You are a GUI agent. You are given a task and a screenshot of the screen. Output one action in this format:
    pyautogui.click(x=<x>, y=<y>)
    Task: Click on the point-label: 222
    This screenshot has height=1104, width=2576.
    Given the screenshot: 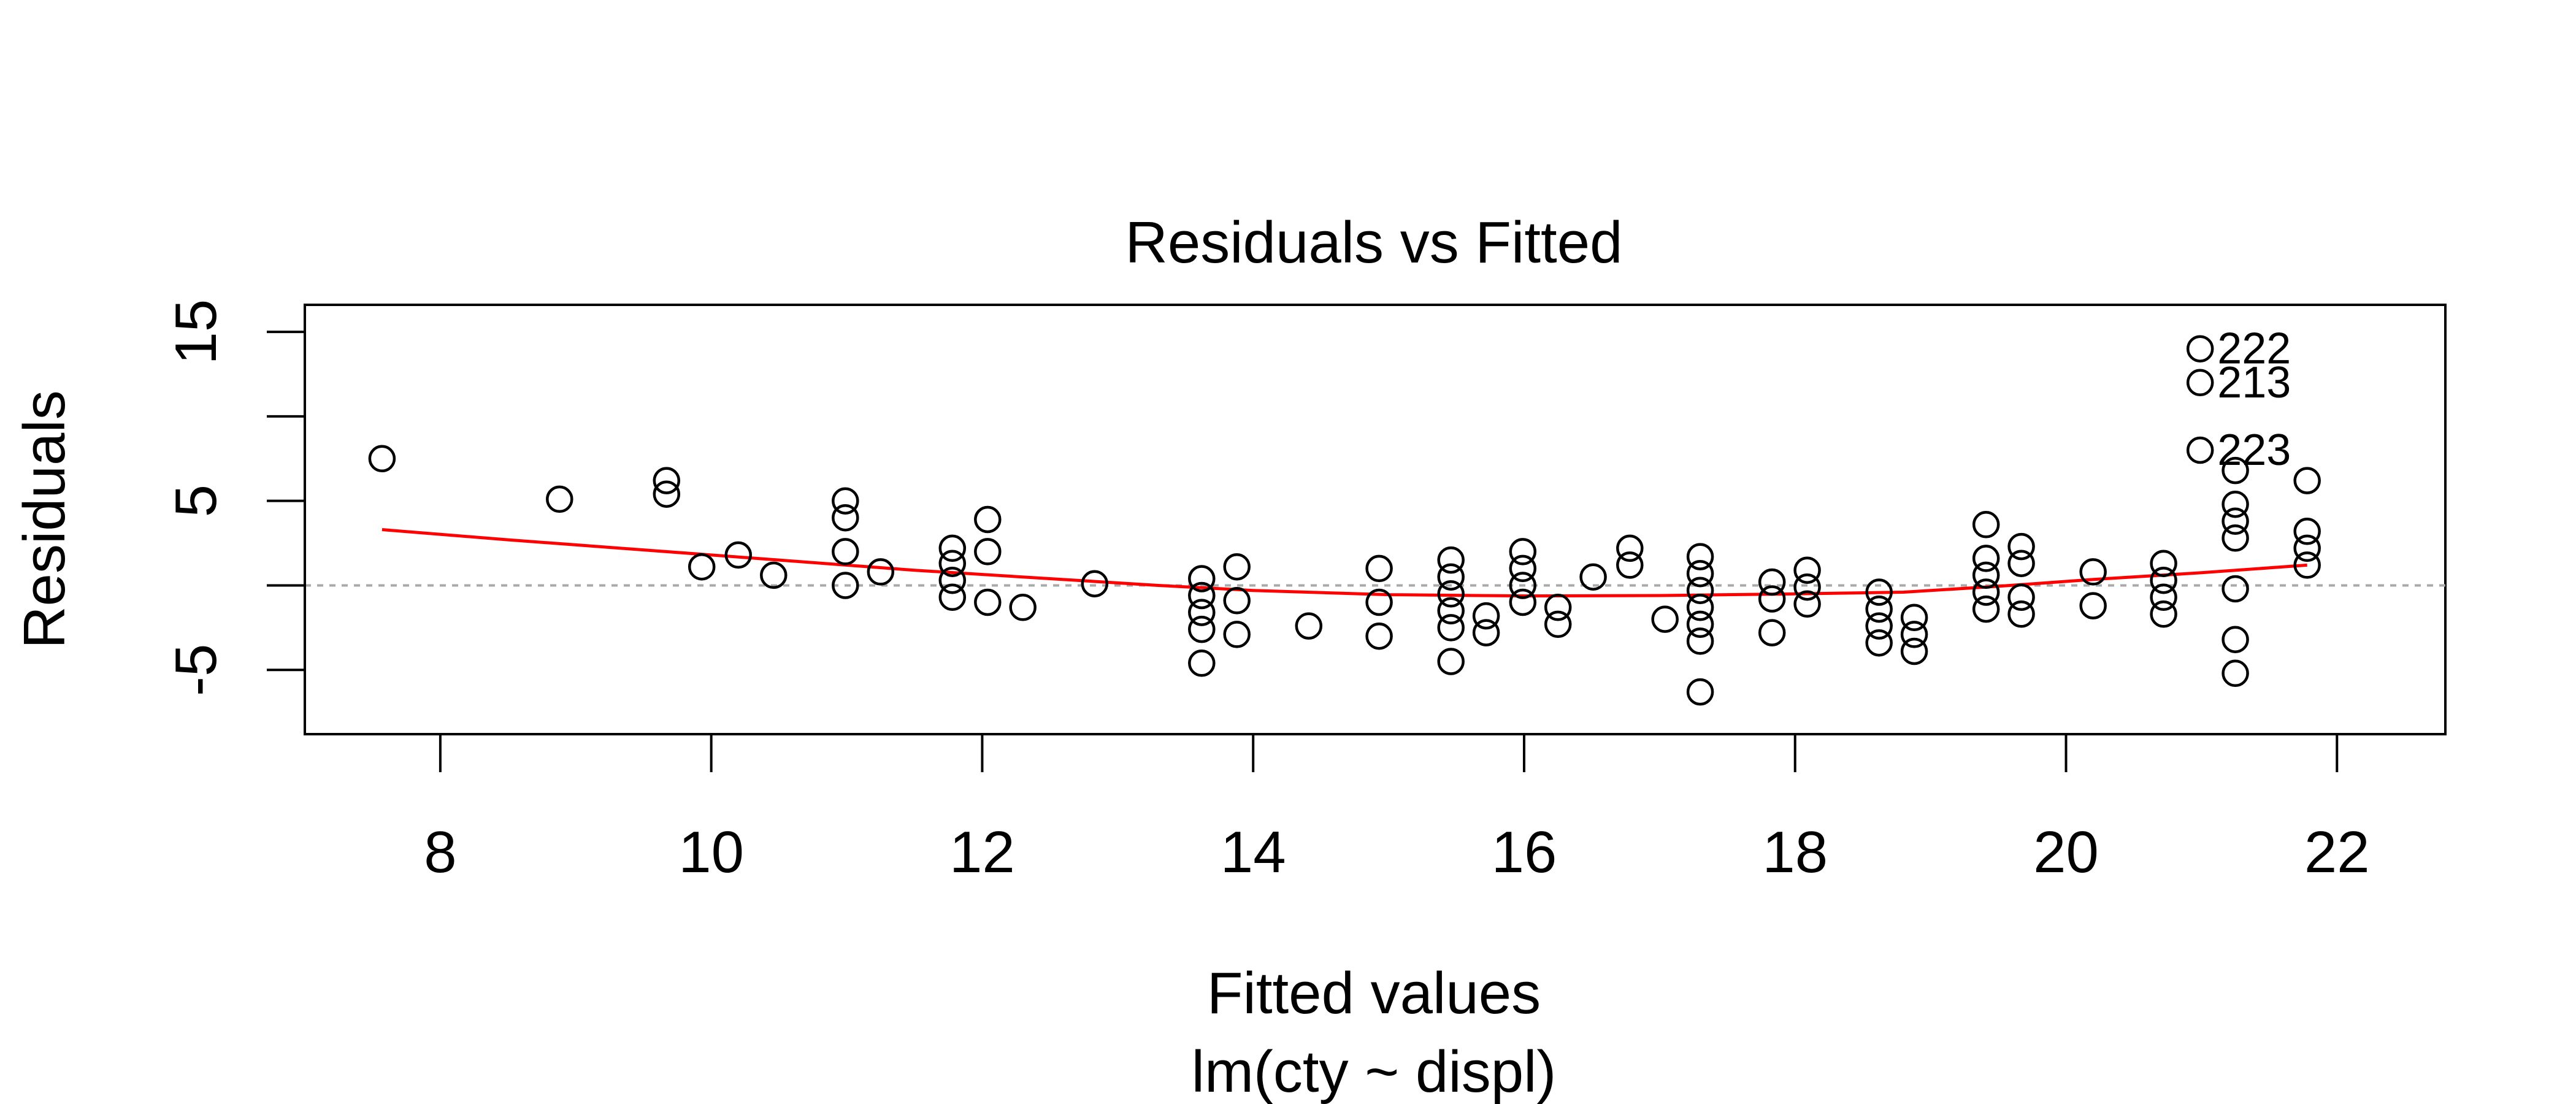 What is the action you would take?
    pyautogui.click(x=2254, y=349)
    